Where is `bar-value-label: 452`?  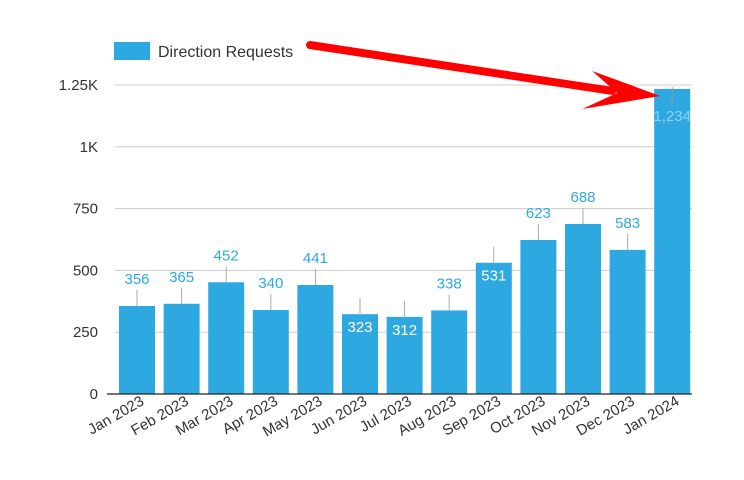
bar-value-label: 452 is located at coordinates (226, 255).